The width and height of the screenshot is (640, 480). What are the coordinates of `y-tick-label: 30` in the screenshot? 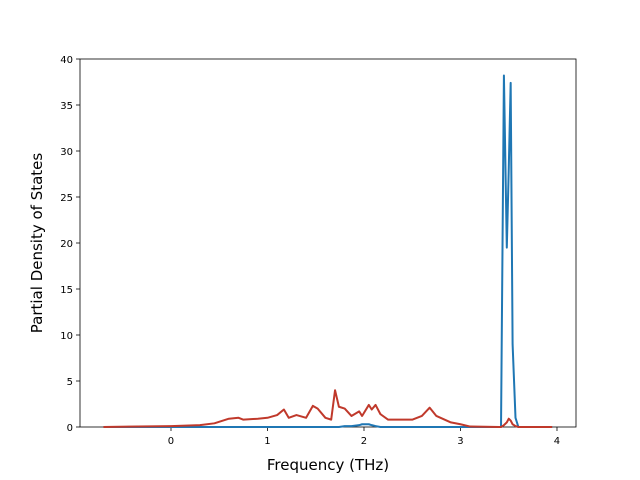 It's located at (66, 152).